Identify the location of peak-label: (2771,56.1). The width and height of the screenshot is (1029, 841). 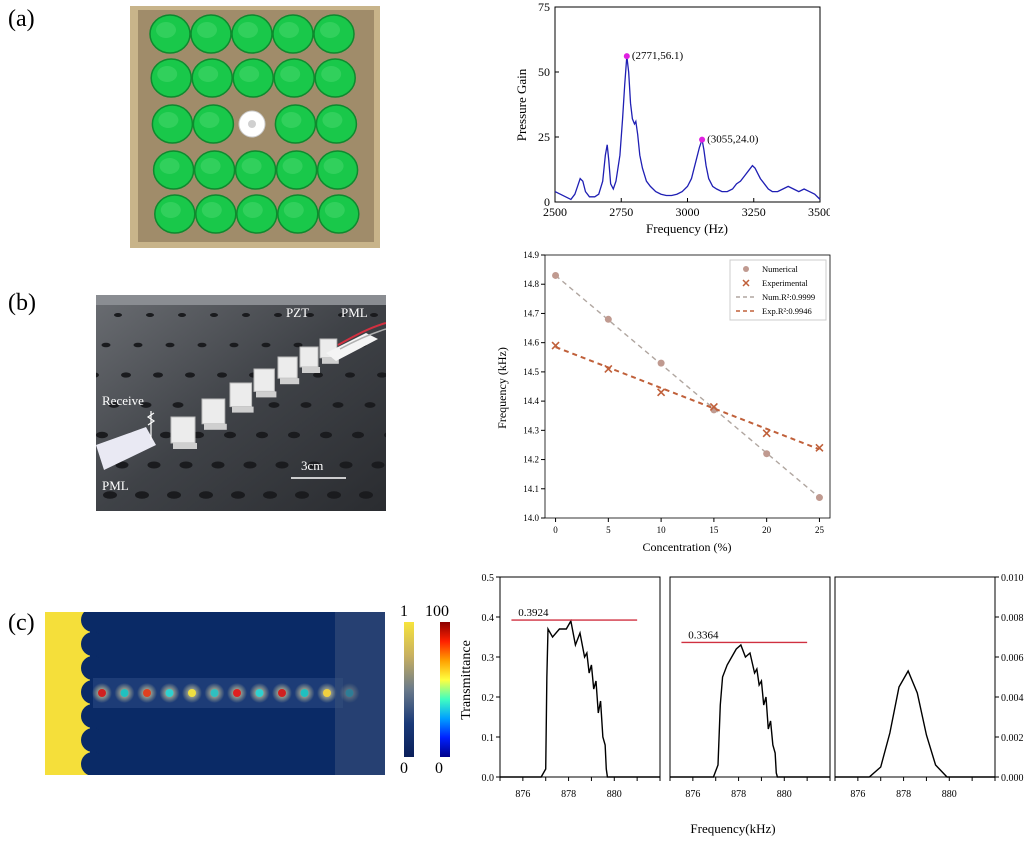
(658, 56).